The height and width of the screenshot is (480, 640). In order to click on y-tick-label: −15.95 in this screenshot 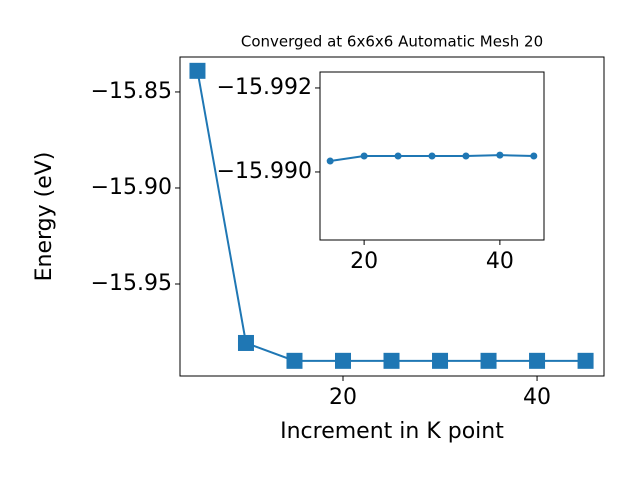, I will do `click(131, 283)`.